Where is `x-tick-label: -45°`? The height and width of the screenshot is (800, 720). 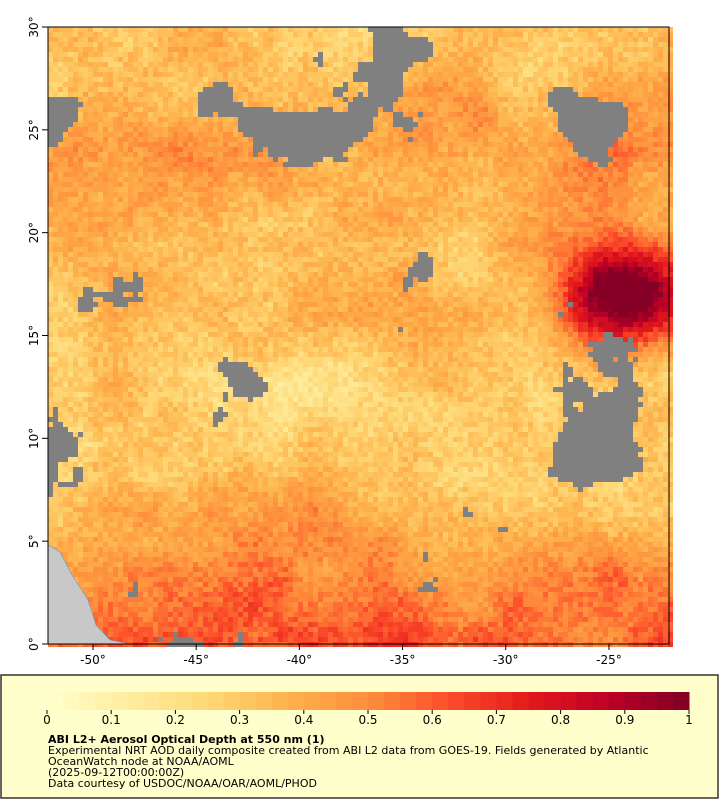 x-tick-label: -45° is located at coordinates (196, 660).